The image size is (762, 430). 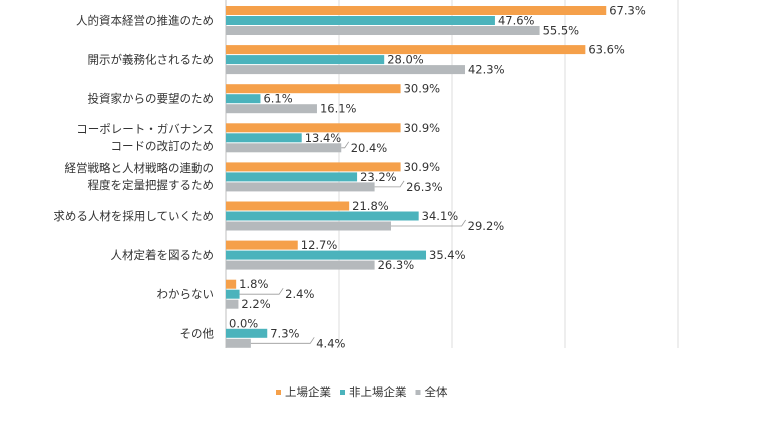 What do you see at coordinates (145, 137) in the screenshot?
I see `category-label: コーポレート・ガバナンスコードの改訂のため` at bounding box center [145, 137].